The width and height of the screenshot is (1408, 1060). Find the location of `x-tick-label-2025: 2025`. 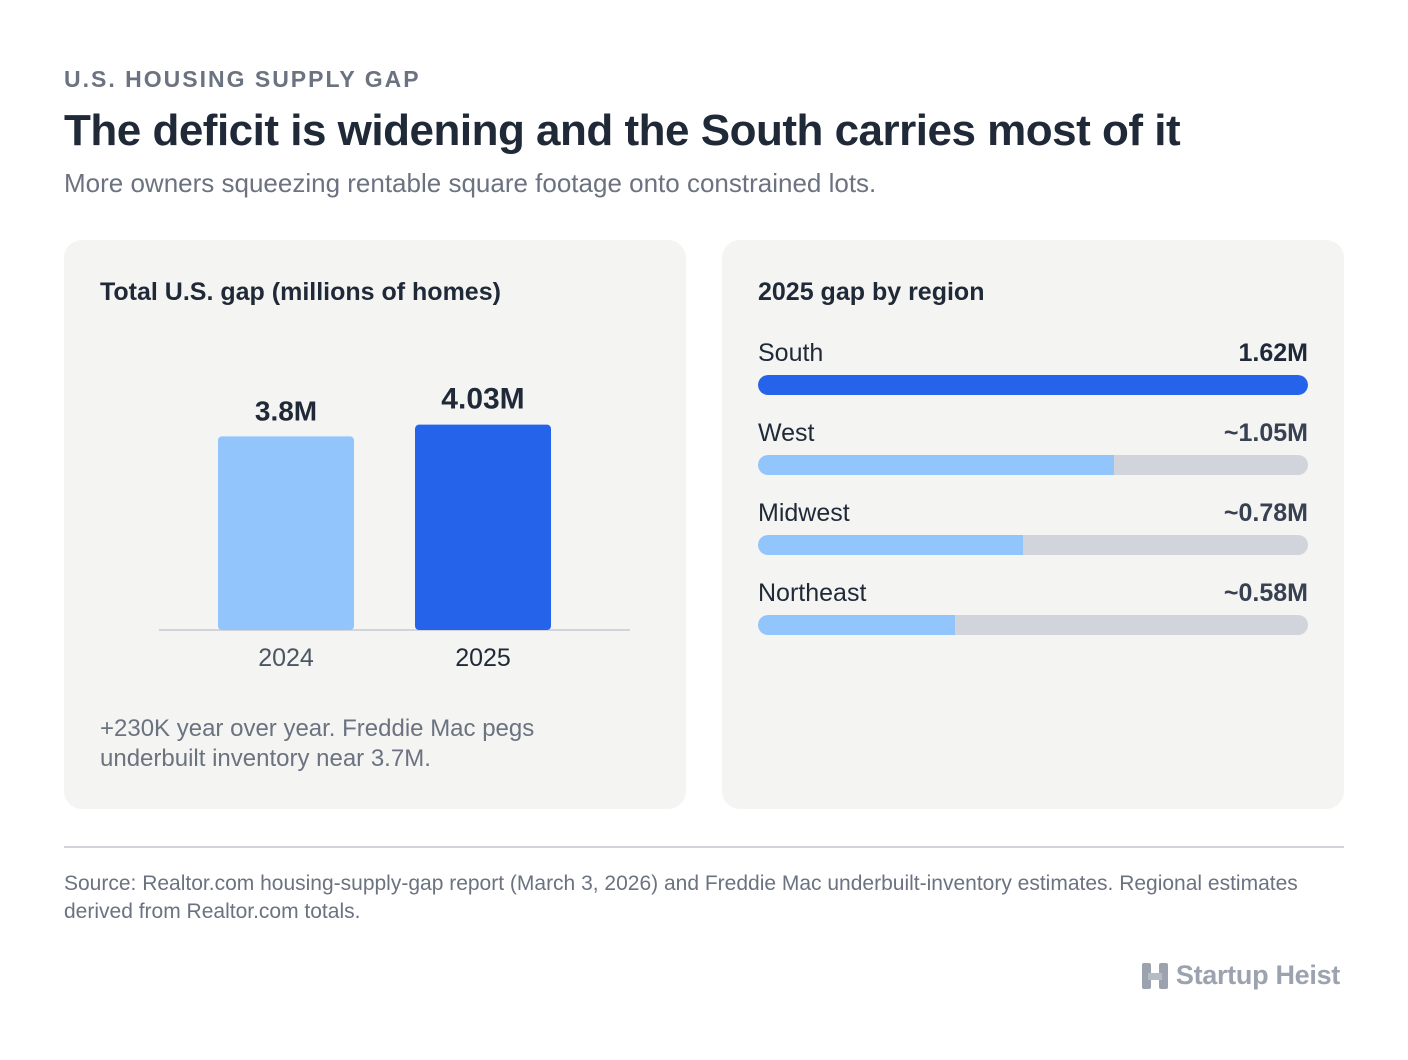

x-tick-label-2025: 2025 is located at coordinates (483, 658).